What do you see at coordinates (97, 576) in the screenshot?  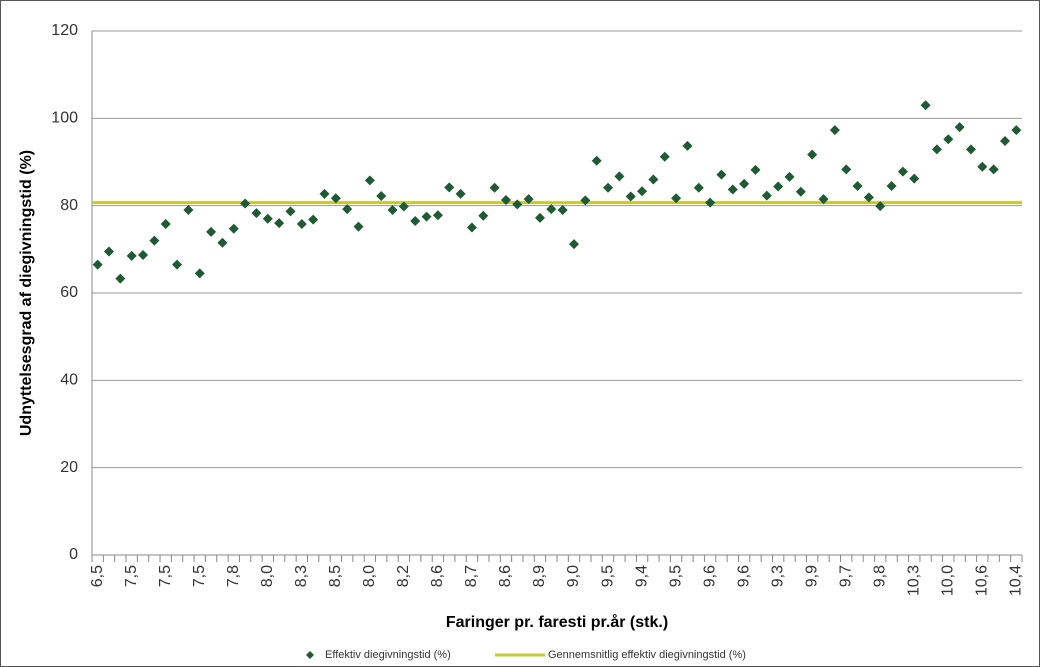 I see `x-tick-label: 6,5` at bounding box center [97, 576].